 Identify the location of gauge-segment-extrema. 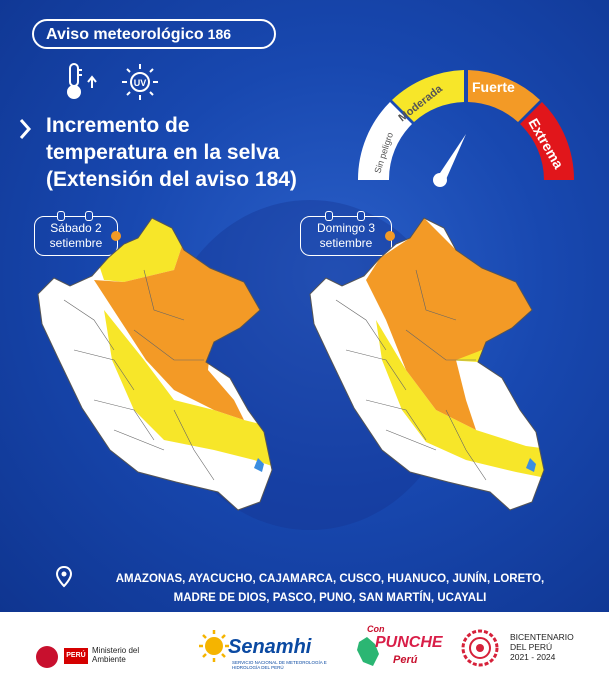
(547, 141).